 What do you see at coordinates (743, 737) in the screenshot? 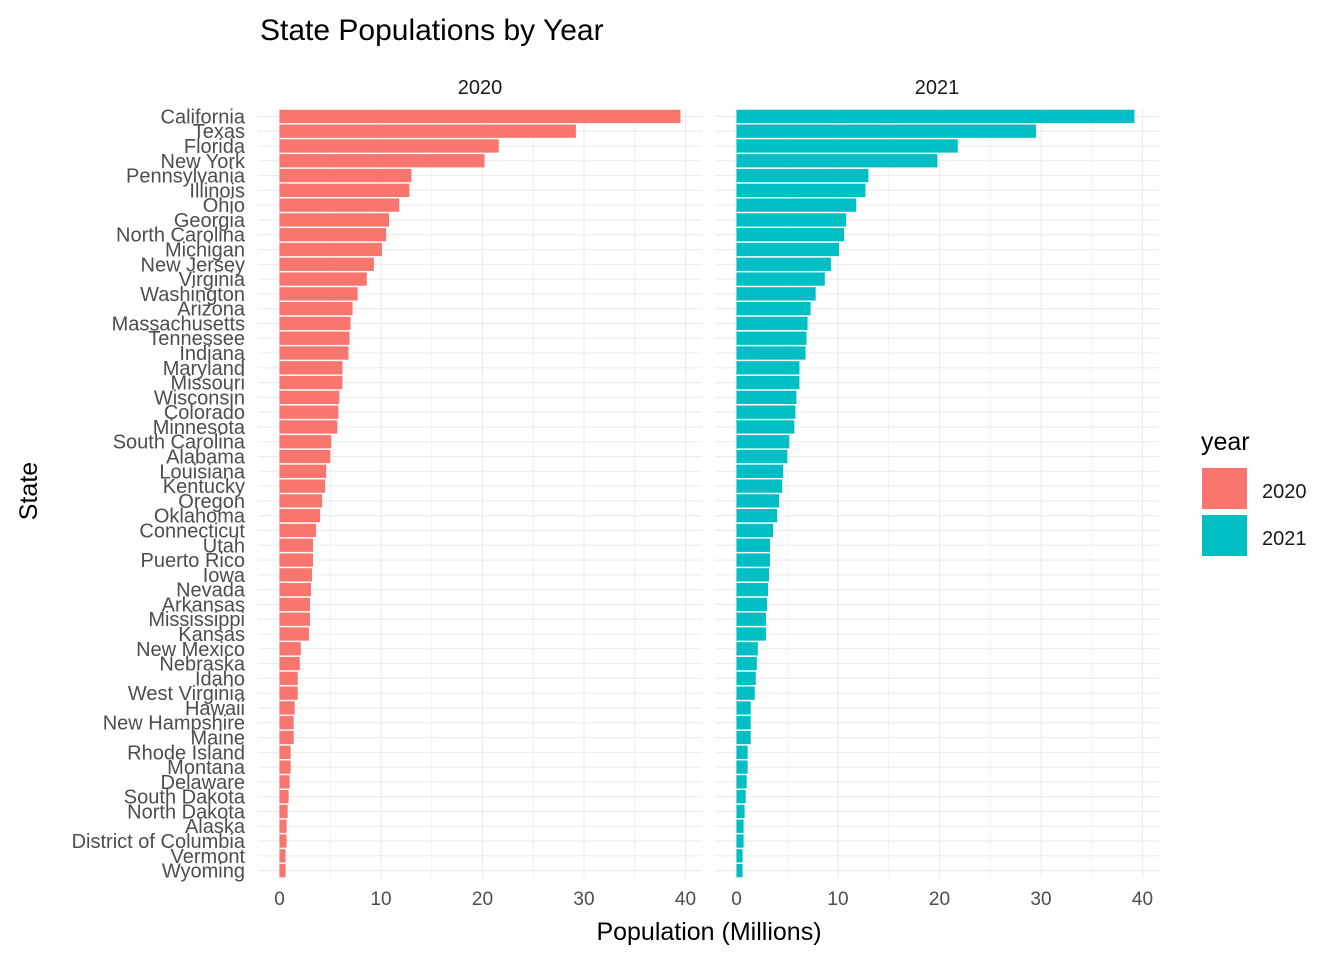
I see `bar-2021-maine` at bounding box center [743, 737].